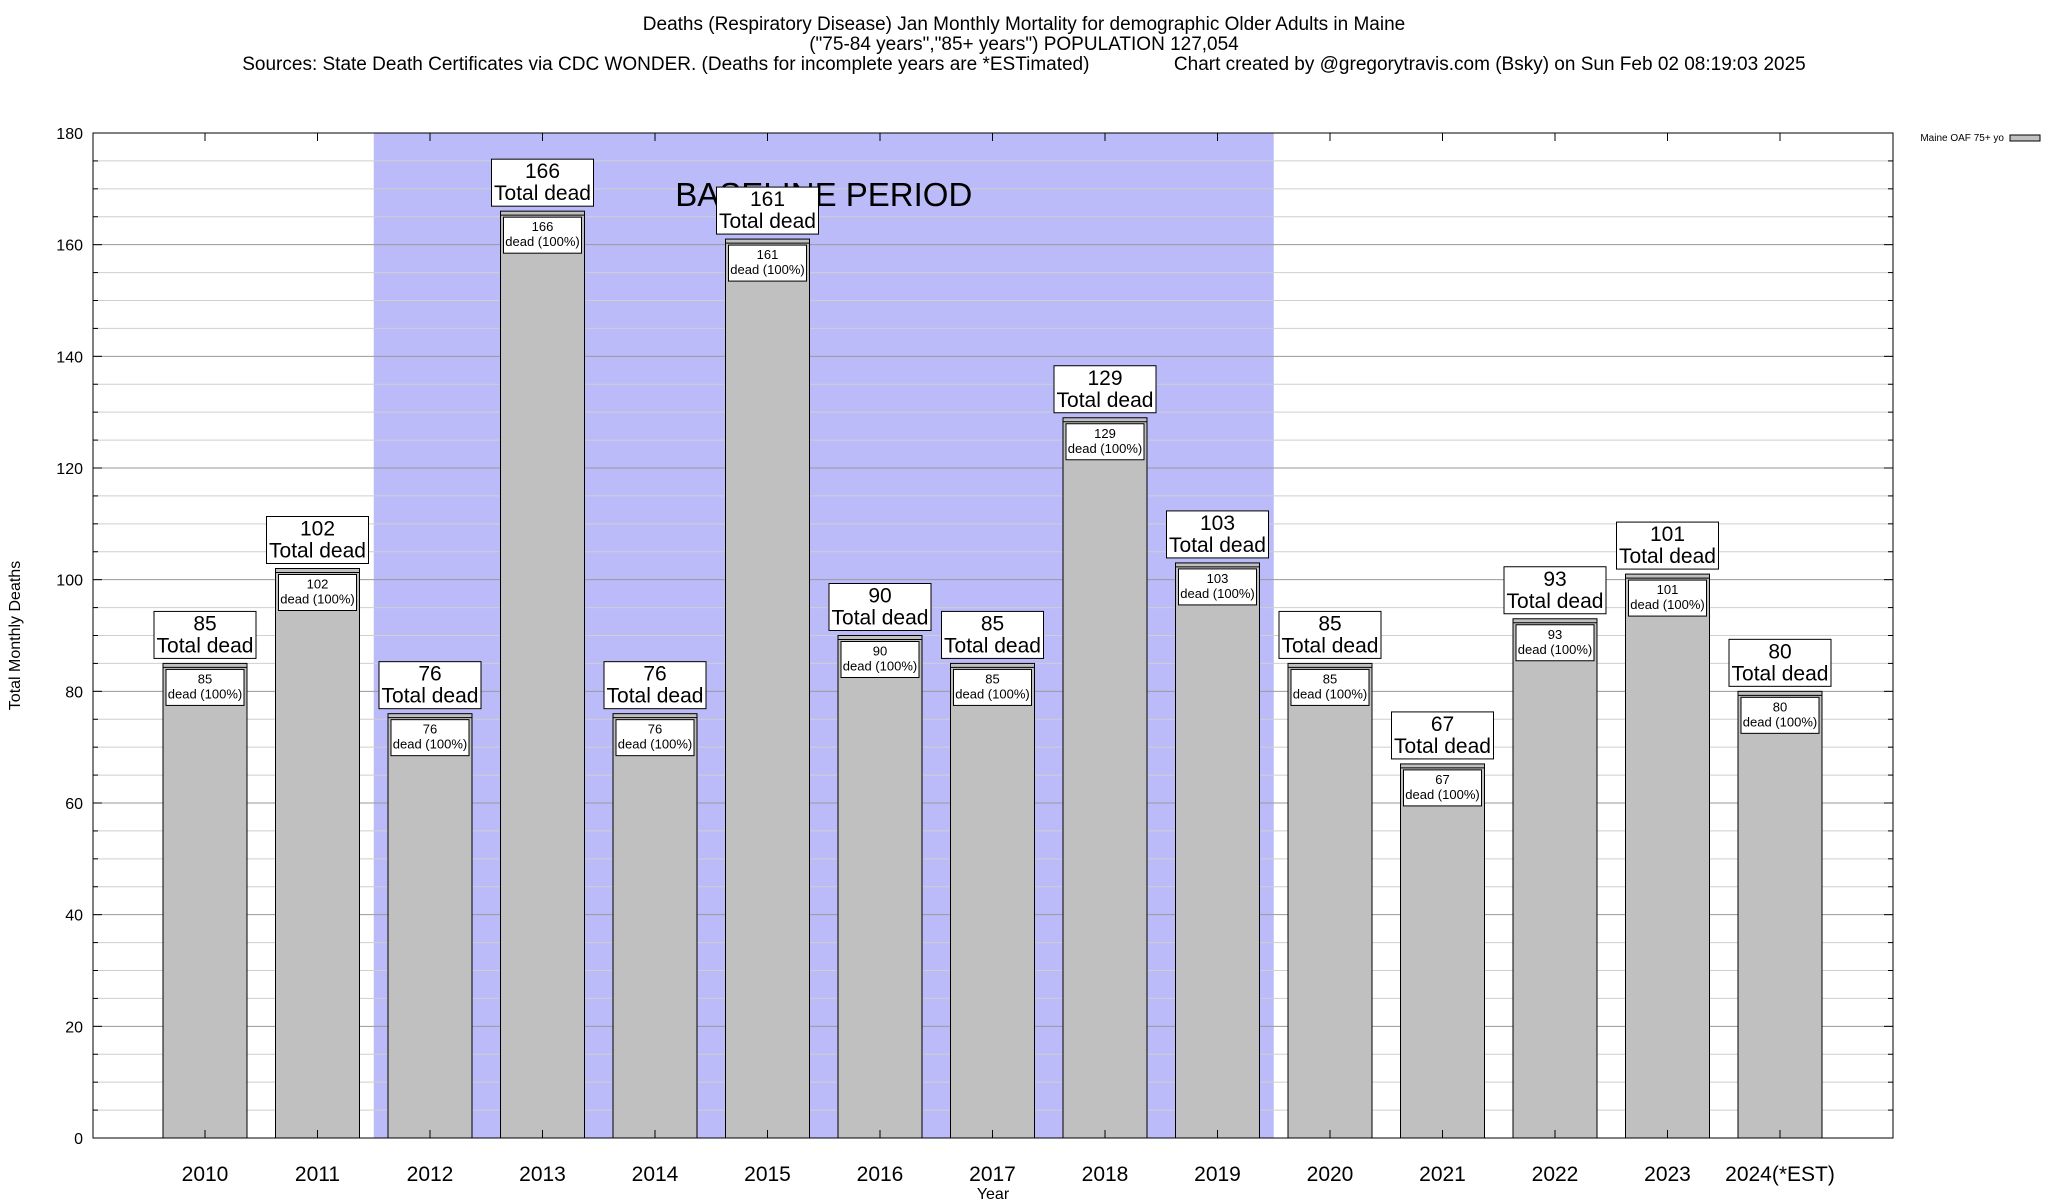 The image size is (2048, 1200). I want to click on x-tick-label: 2012, so click(430, 1174).